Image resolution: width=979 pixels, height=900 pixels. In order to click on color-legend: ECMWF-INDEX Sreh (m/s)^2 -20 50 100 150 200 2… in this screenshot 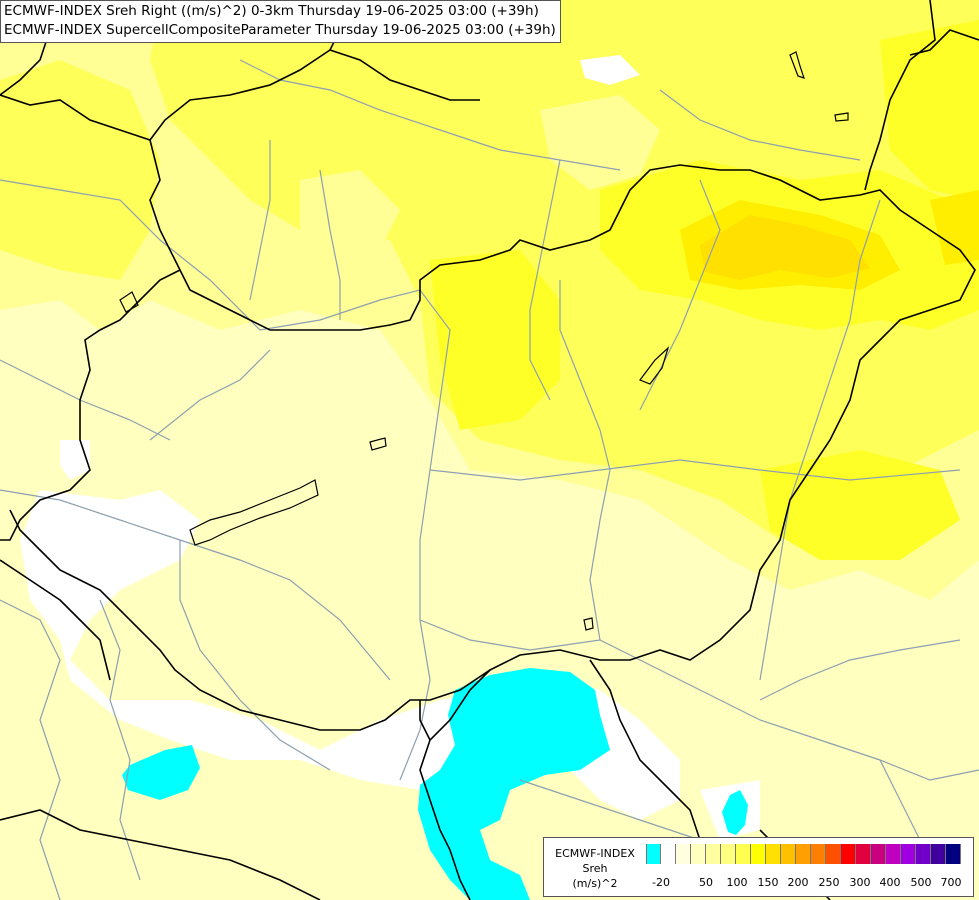, I will do `click(758, 867)`.